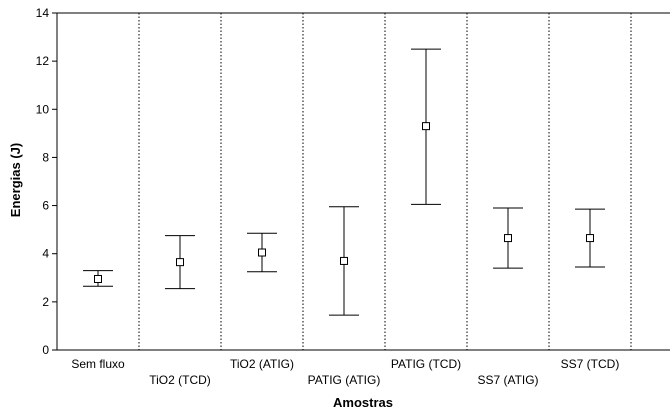 This screenshot has height=414, width=670. Describe the element at coordinates (98, 364) in the screenshot. I see `x-tick-label: Sem fluxo` at that location.